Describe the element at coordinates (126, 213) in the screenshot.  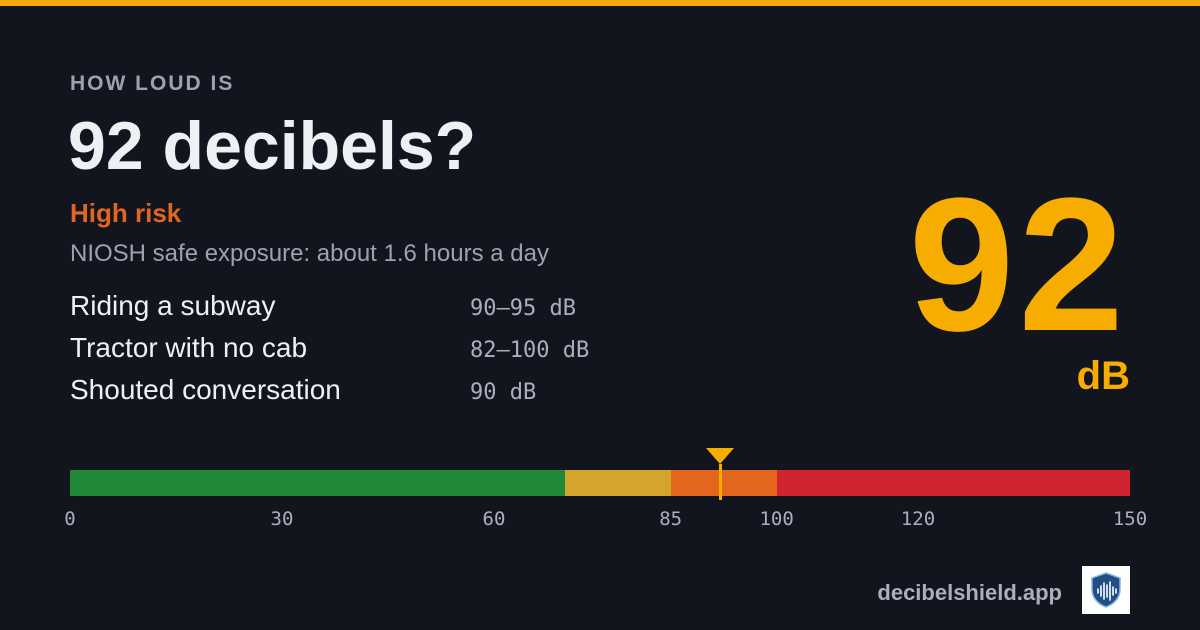
I see `risk-label: High risk` at that location.